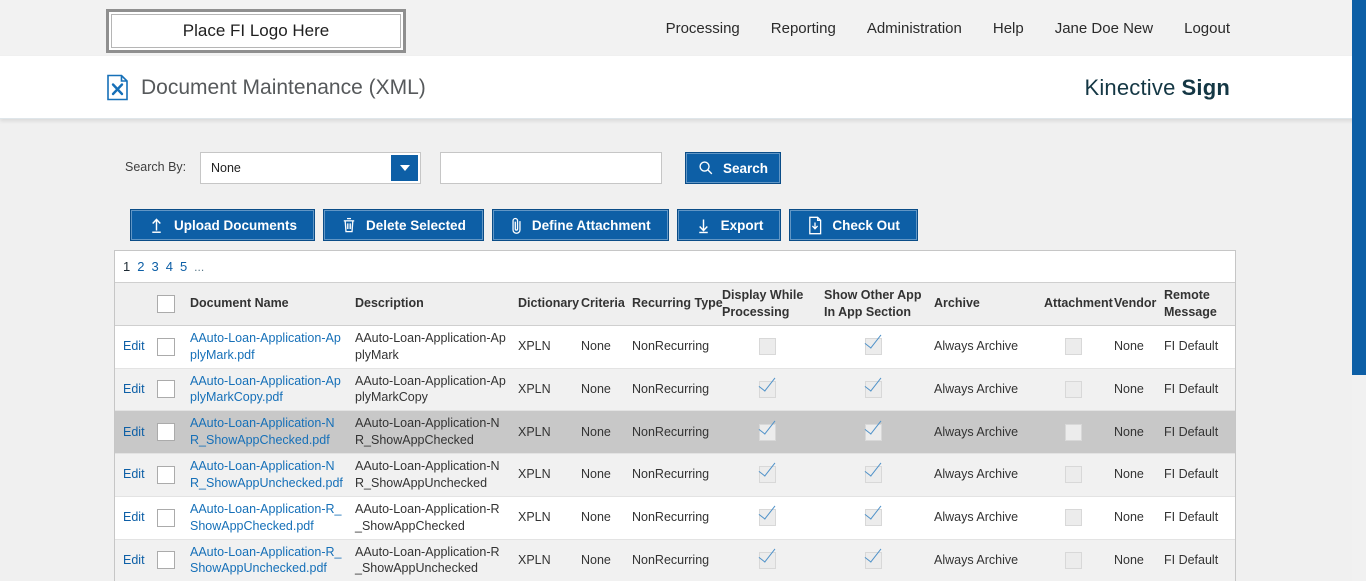 Image resolution: width=1366 pixels, height=581 pixels. Describe the element at coordinates (516, 225) in the screenshot. I see `paperclip-icon` at that location.